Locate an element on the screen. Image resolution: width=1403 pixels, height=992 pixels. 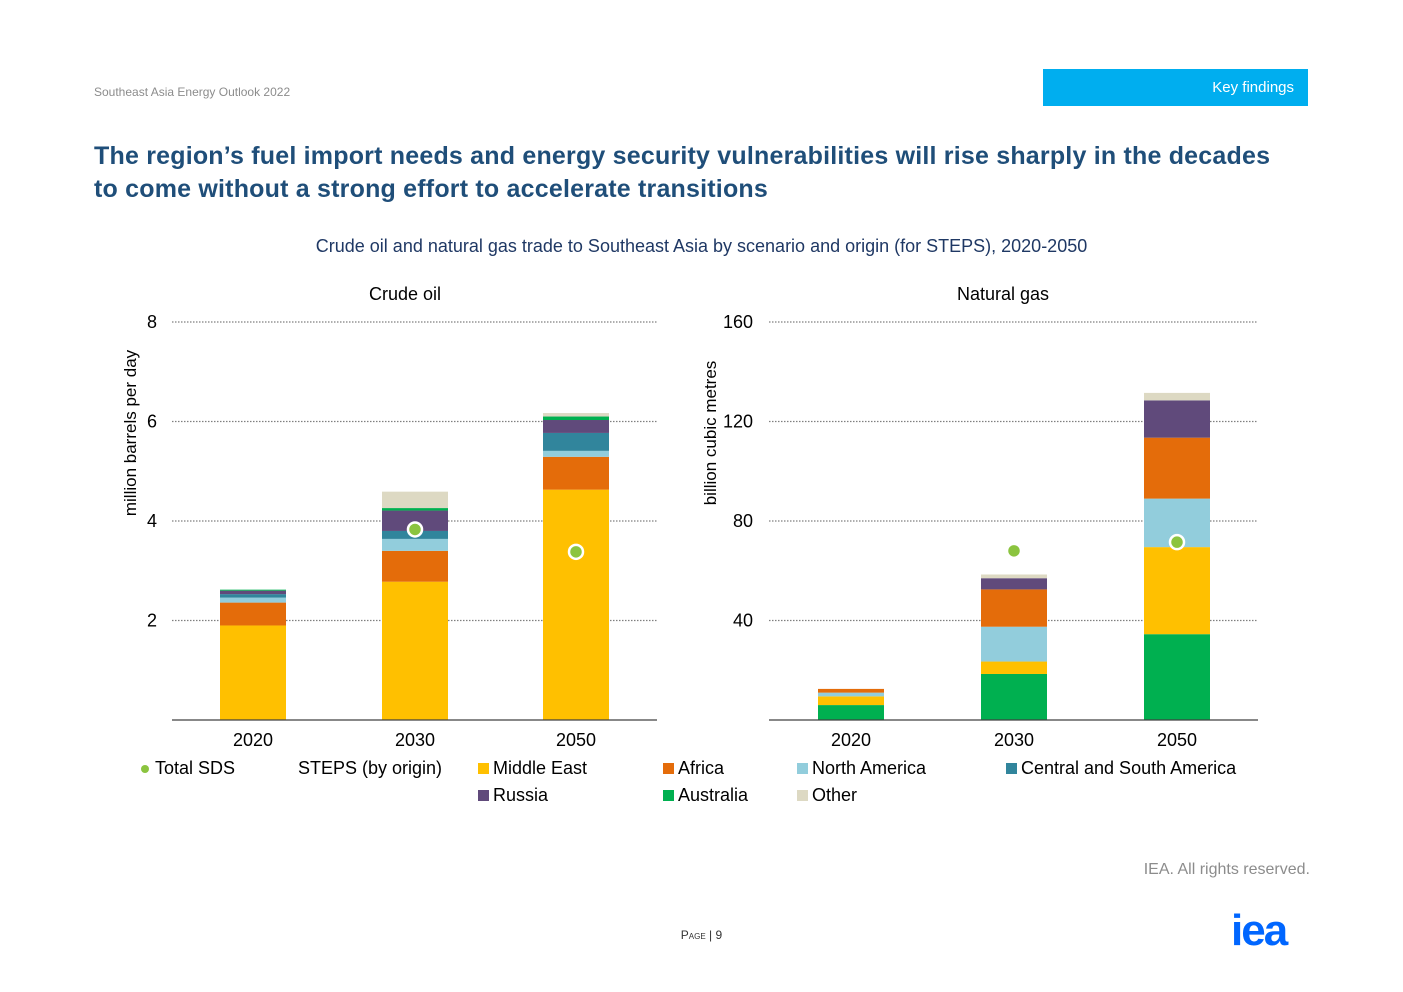
crude-oil-bar-russia-2020 is located at coordinates (253, 592).